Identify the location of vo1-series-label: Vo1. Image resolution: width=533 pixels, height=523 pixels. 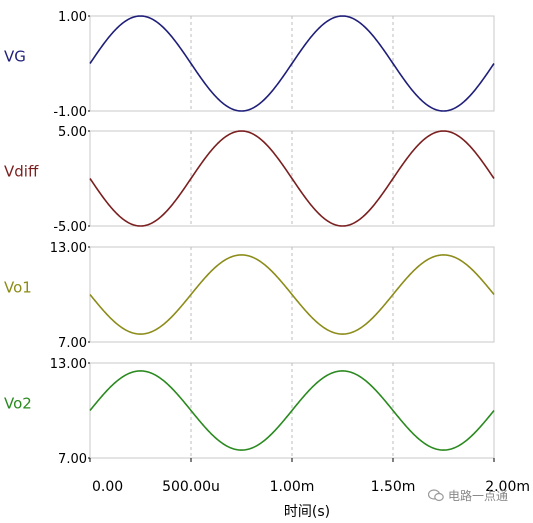
(18, 288).